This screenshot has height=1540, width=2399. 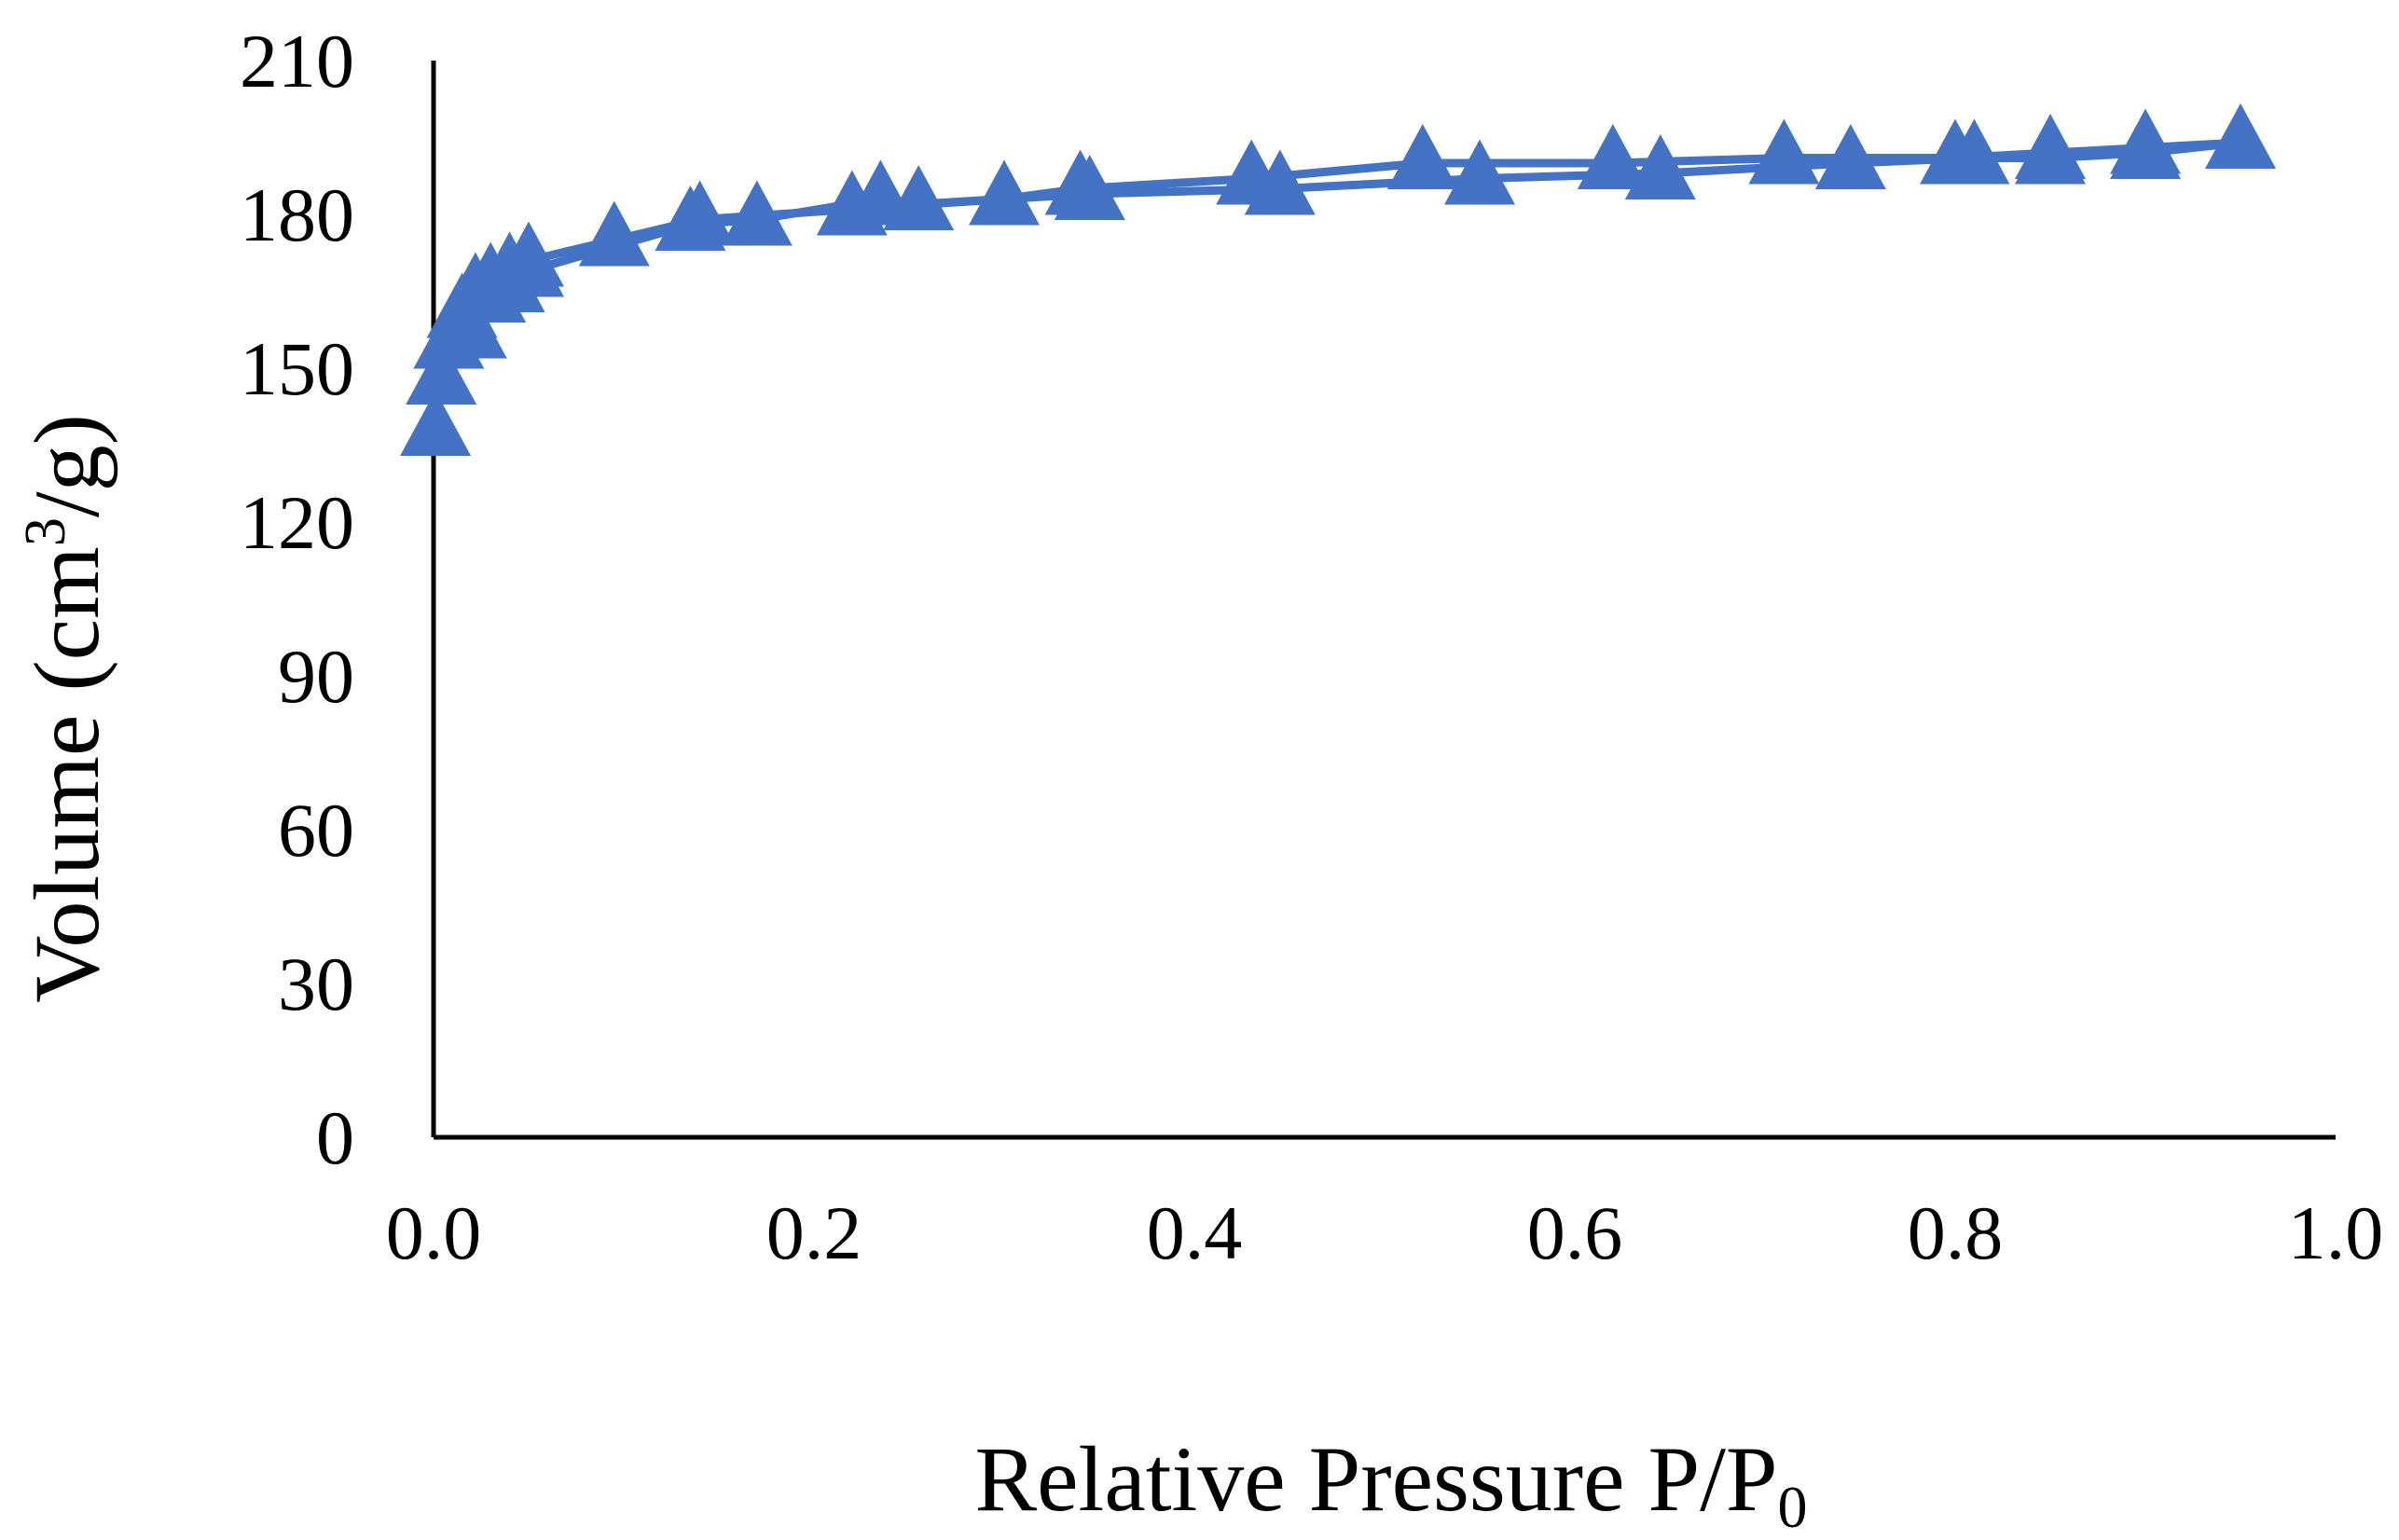 What do you see at coordinates (316, 984) in the screenshot?
I see `y-tick-label: 30` at bounding box center [316, 984].